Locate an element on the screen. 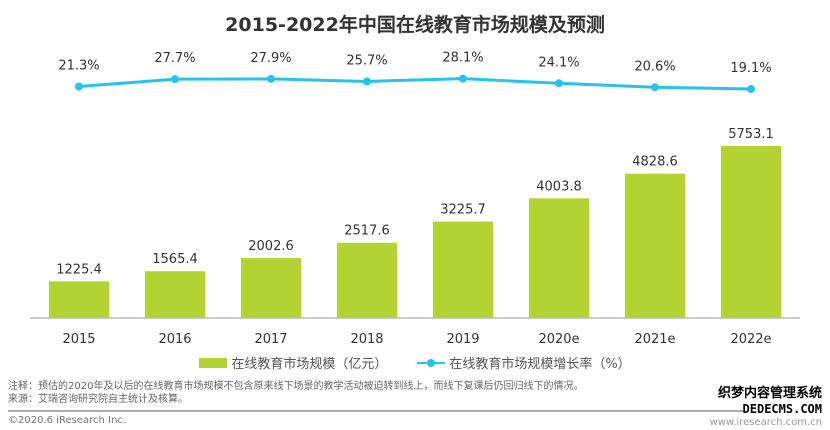 The width and height of the screenshot is (830, 430). growth-line is located at coordinates (415, 84).